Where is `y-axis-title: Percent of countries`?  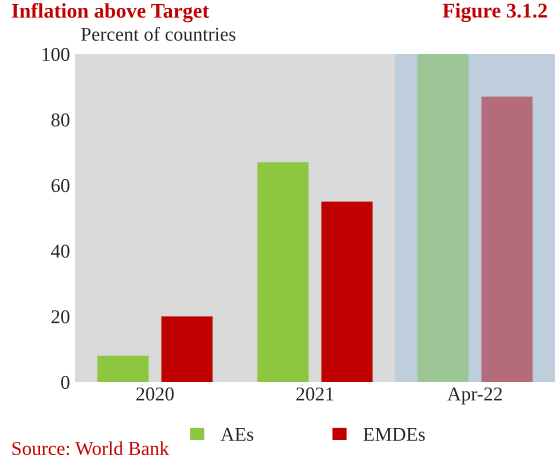 y-axis-title: Percent of countries is located at coordinates (158, 33).